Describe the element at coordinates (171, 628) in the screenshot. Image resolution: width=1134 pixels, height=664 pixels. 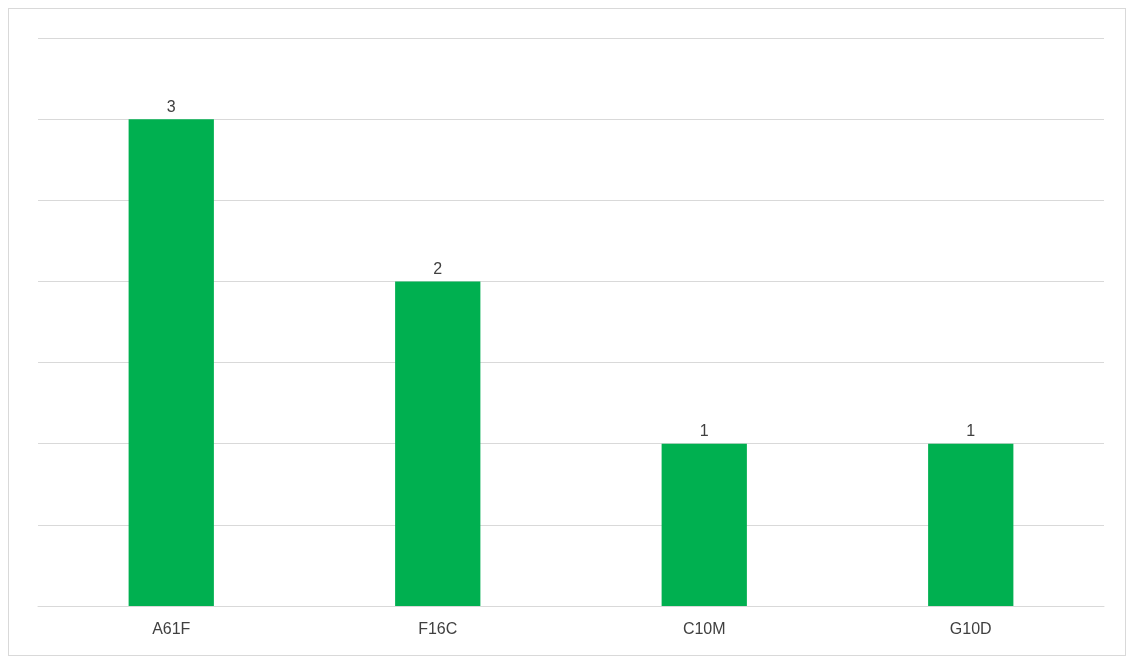
I see `x-tick-label: A61F` at that location.